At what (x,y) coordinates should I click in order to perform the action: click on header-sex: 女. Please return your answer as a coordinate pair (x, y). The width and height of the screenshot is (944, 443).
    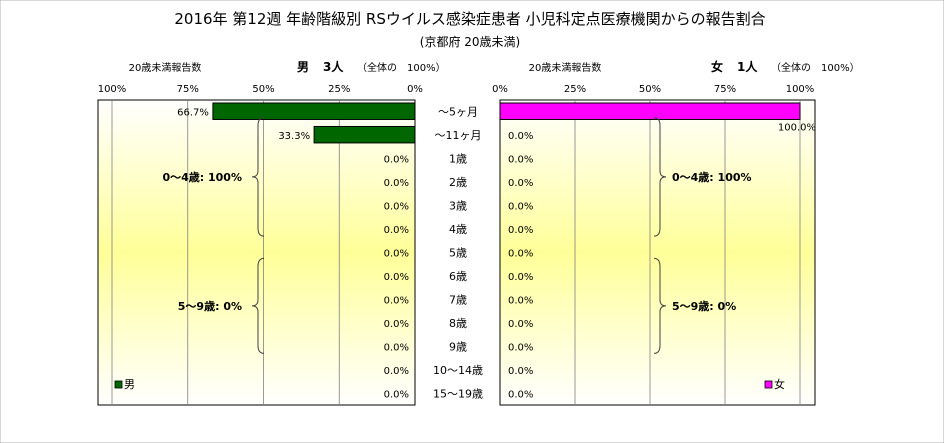
    Looking at the image, I should click on (717, 66).